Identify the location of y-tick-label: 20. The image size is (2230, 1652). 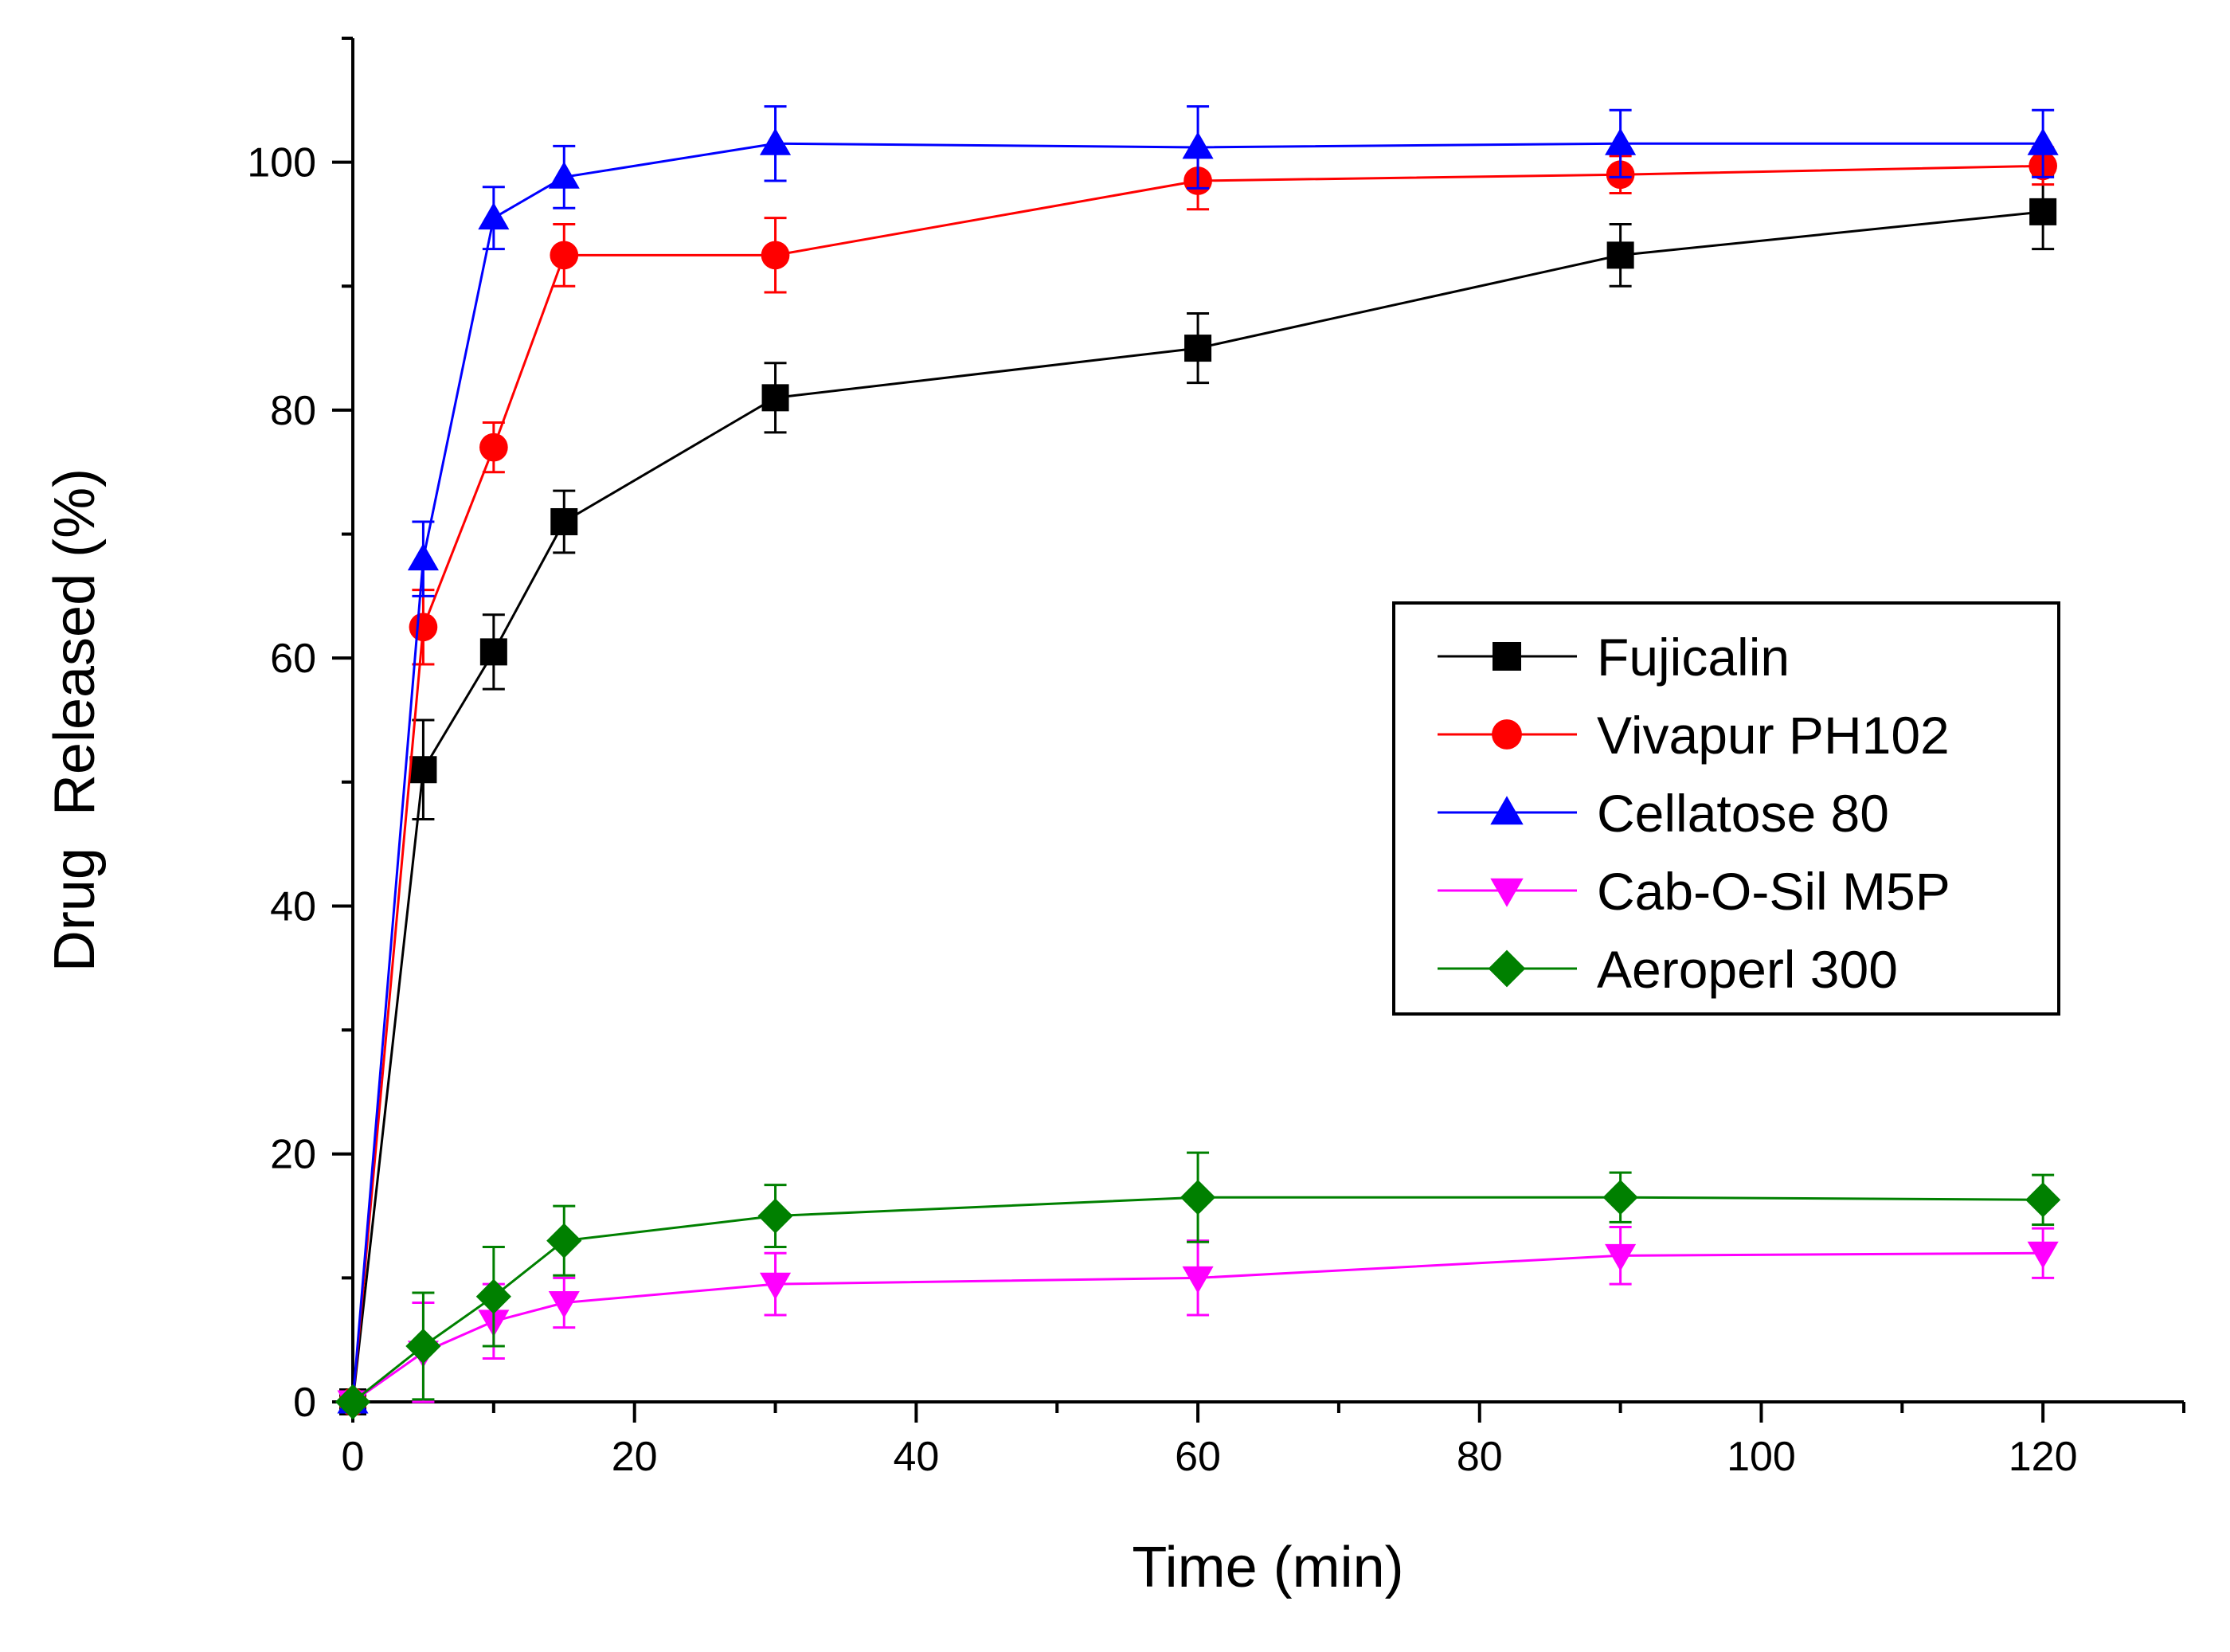
(293, 1155).